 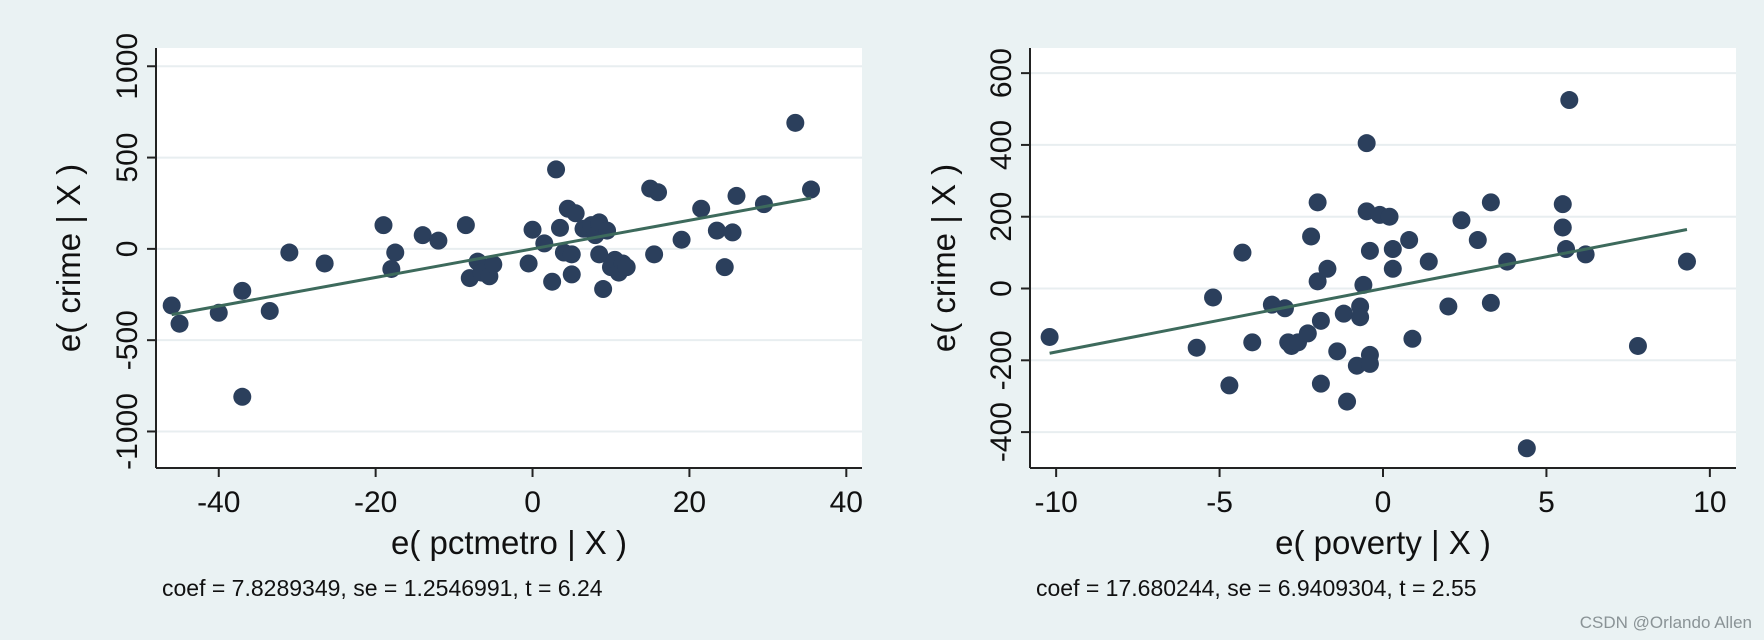 I want to click on chart-0-x-tick-label: 40, so click(x=846, y=502).